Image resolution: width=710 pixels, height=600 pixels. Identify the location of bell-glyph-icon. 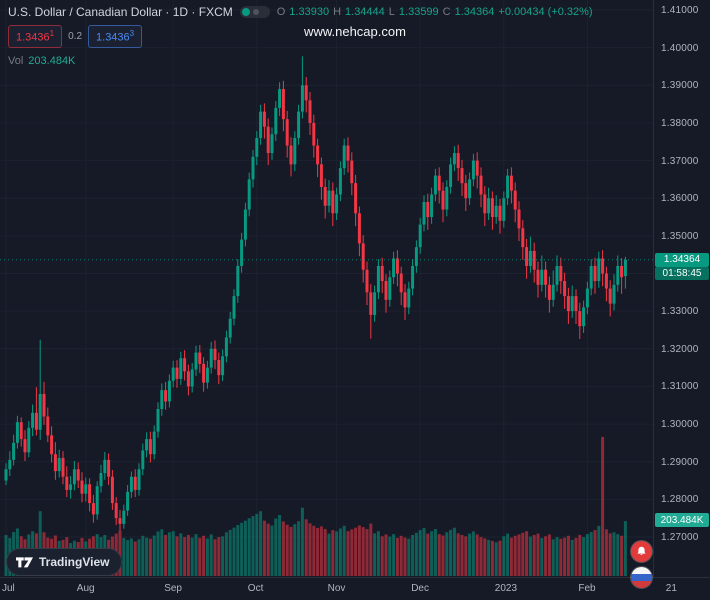
(641, 551).